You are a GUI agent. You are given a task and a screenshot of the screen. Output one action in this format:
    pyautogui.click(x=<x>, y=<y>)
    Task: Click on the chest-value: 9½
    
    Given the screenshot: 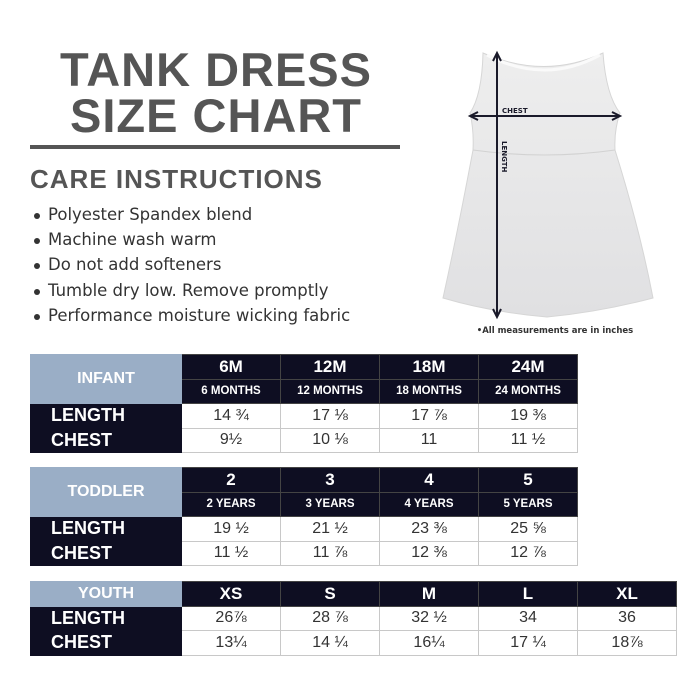 What is the action you would take?
    pyautogui.click(x=231, y=440)
    